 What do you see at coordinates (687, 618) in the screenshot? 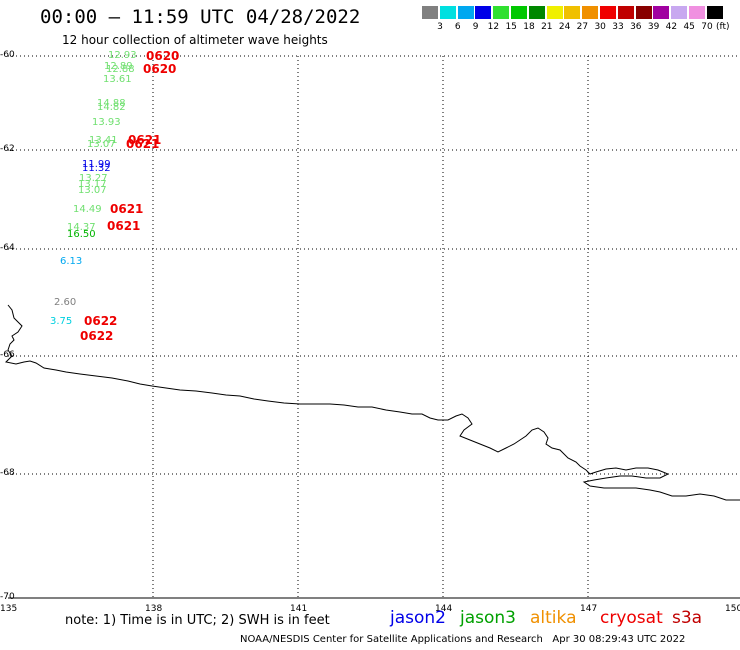
I see `satellite-legend-s3a: s3a` at bounding box center [687, 618].